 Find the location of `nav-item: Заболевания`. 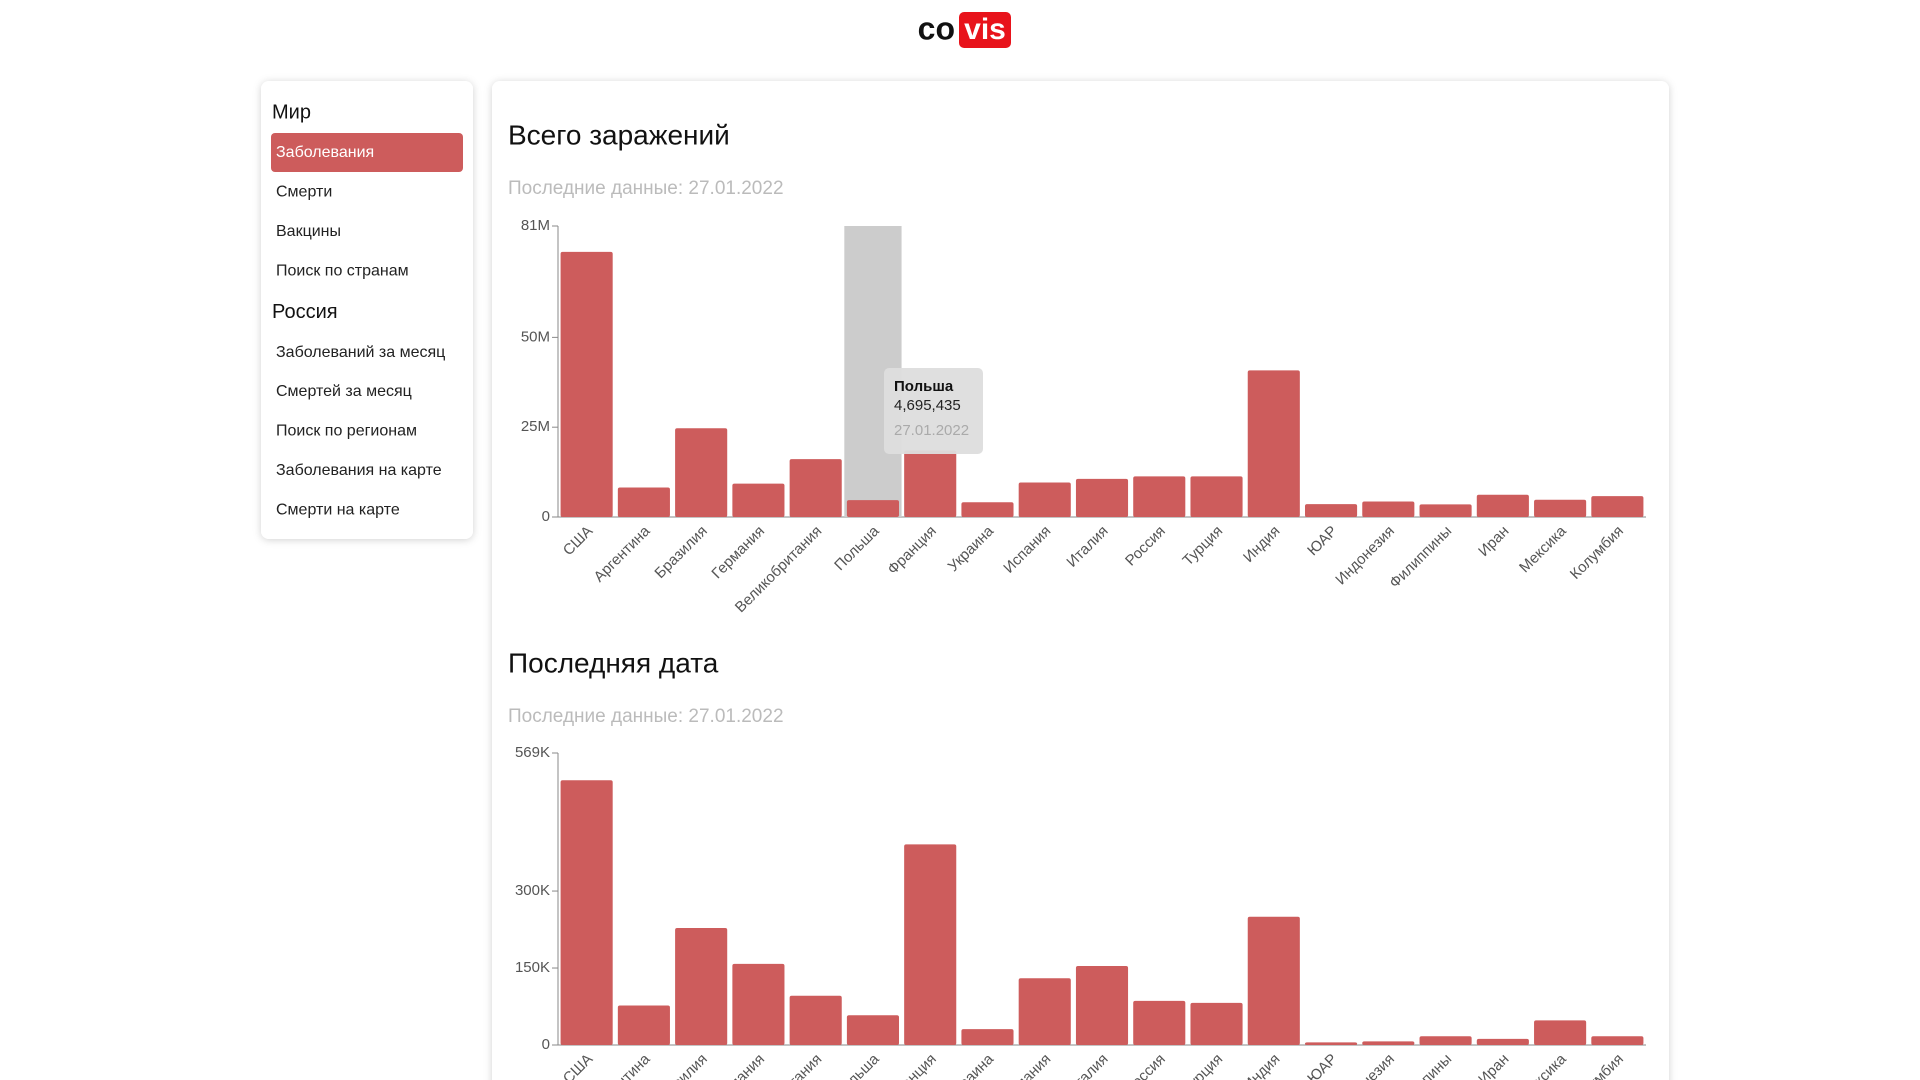

nav-item: Заболевания is located at coordinates (325, 152).